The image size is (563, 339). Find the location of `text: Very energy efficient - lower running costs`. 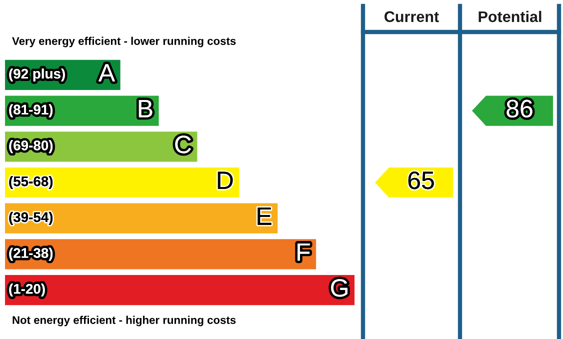

text: Very energy efficient - lower running costs is located at coordinates (124, 42).